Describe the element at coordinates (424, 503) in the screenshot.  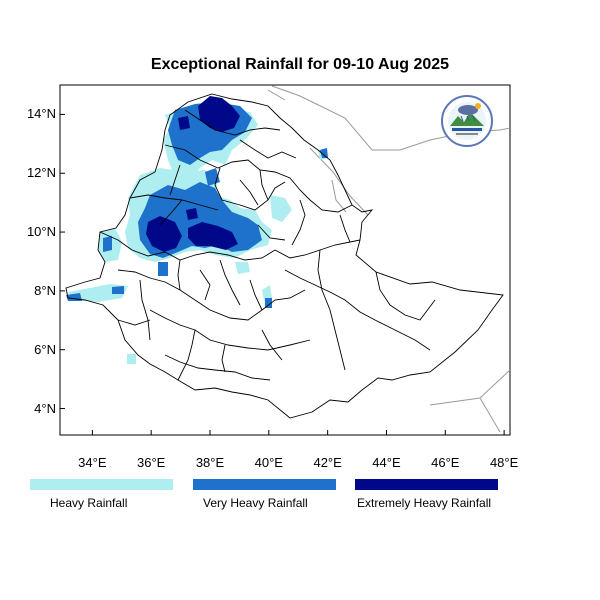
I see `legend-label-extremely-heavy: Extremely Heavy Rainfall` at that location.